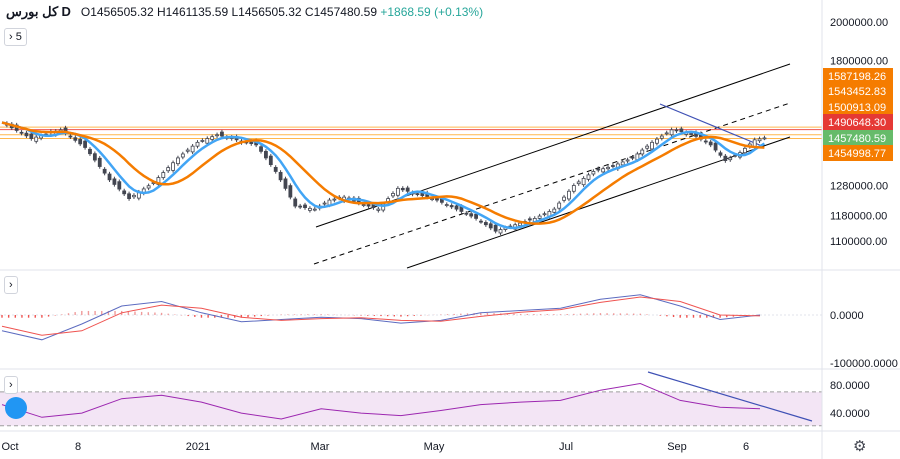 This screenshot has width=900, height=459. Describe the element at coordinates (340, 12) in the screenshot. I see `close-value: C1457480.59` at that location.